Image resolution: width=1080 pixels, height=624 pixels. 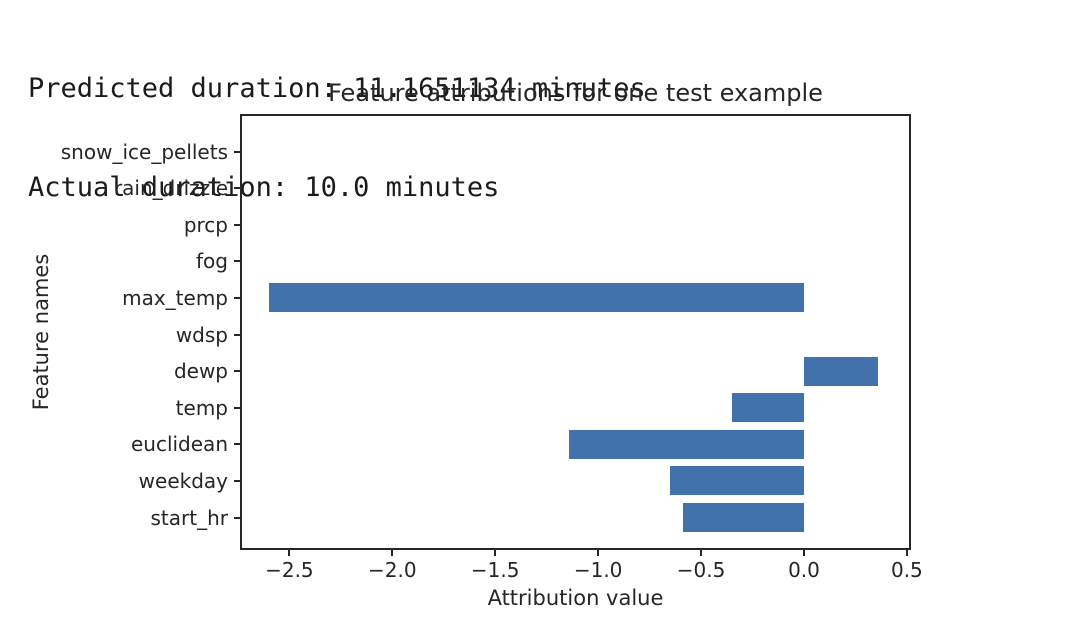 I want to click on y-tick-label: euclidean, so click(x=179, y=444).